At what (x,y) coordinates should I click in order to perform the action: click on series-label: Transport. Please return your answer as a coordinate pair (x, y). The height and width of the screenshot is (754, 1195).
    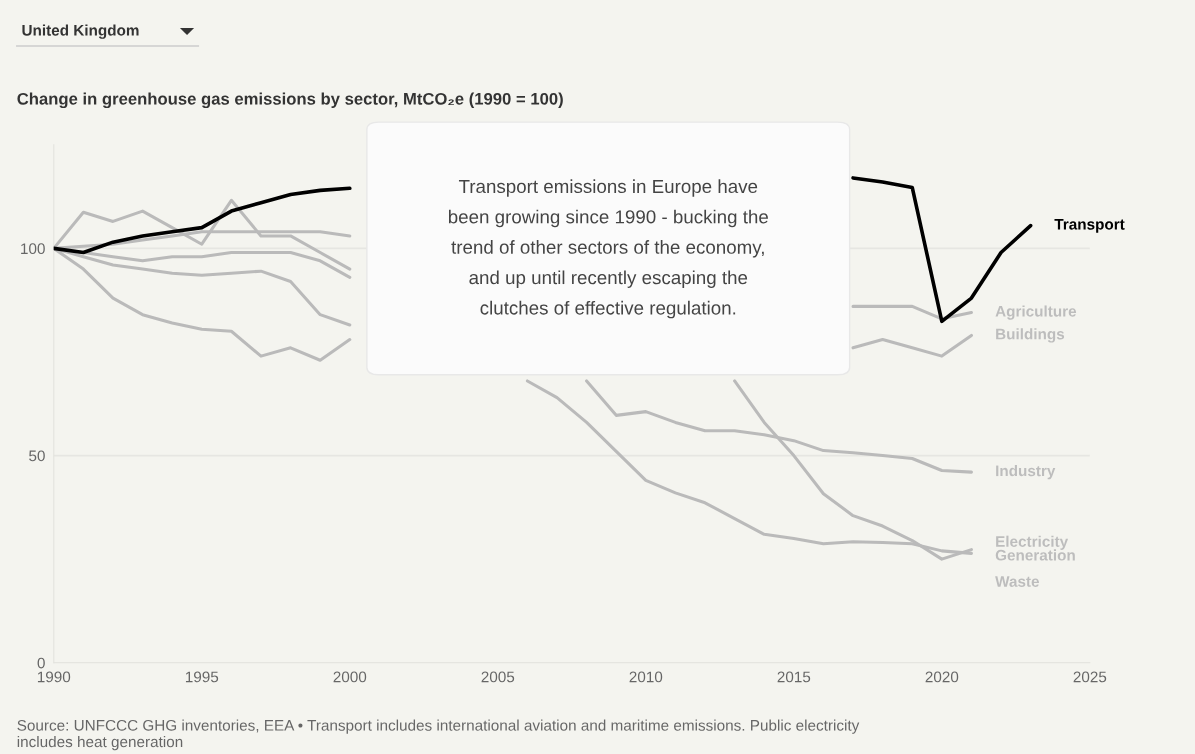
    Looking at the image, I should click on (1089, 226).